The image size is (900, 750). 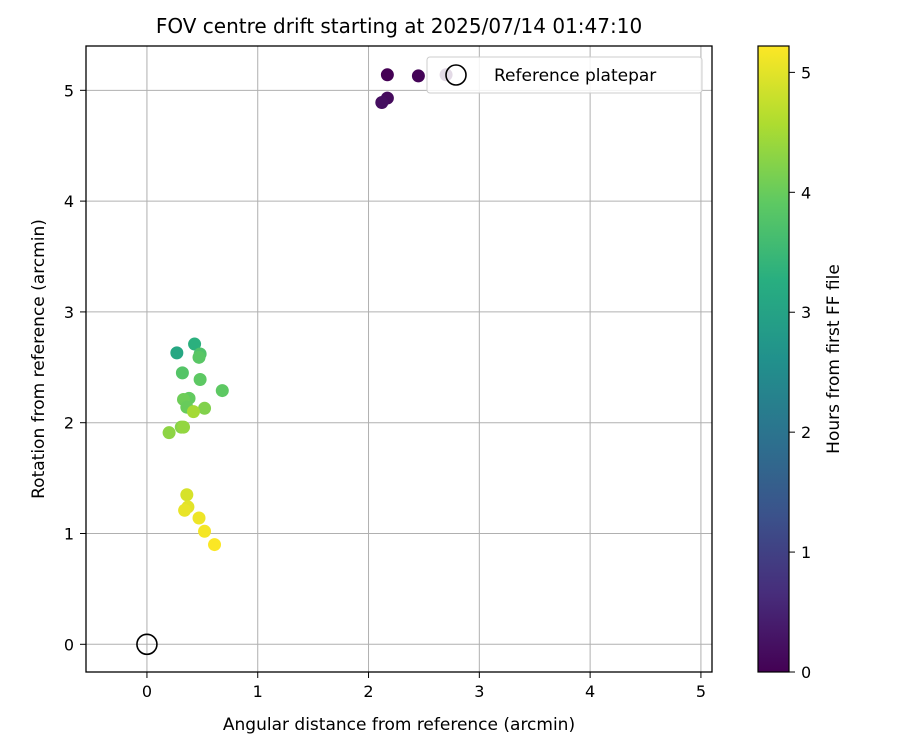 I want to click on x-axis-ticks: 0 1 2 3 4 5, so click(x=424, y=686).